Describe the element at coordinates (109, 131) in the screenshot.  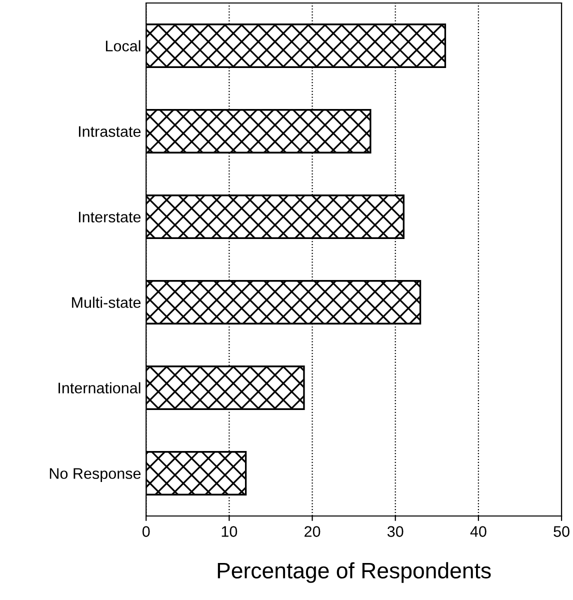
I see `y-tick-label: Intrastate` at that location.